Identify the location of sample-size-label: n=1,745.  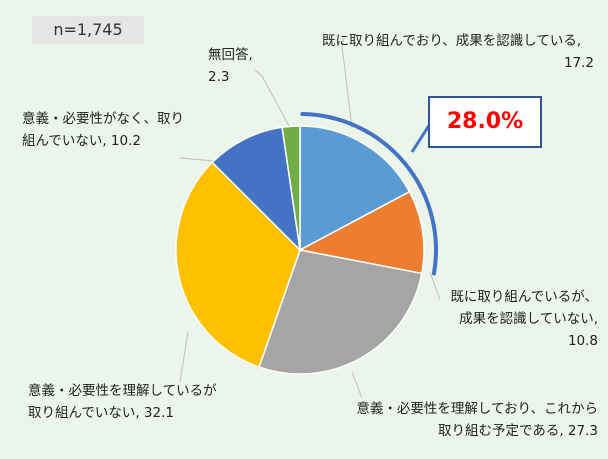
(88, 30).